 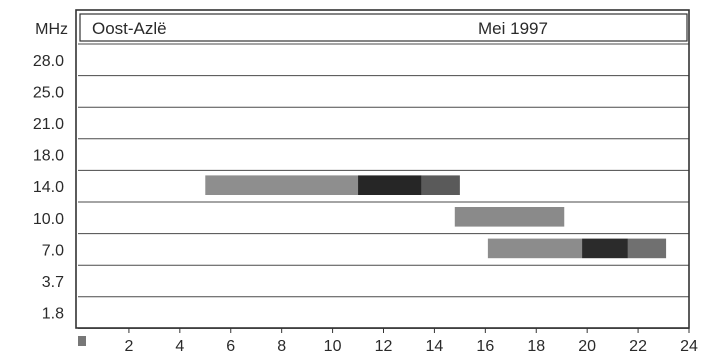 I want to click on region-title: Oost-Azlë, so click(x=129, y=28).